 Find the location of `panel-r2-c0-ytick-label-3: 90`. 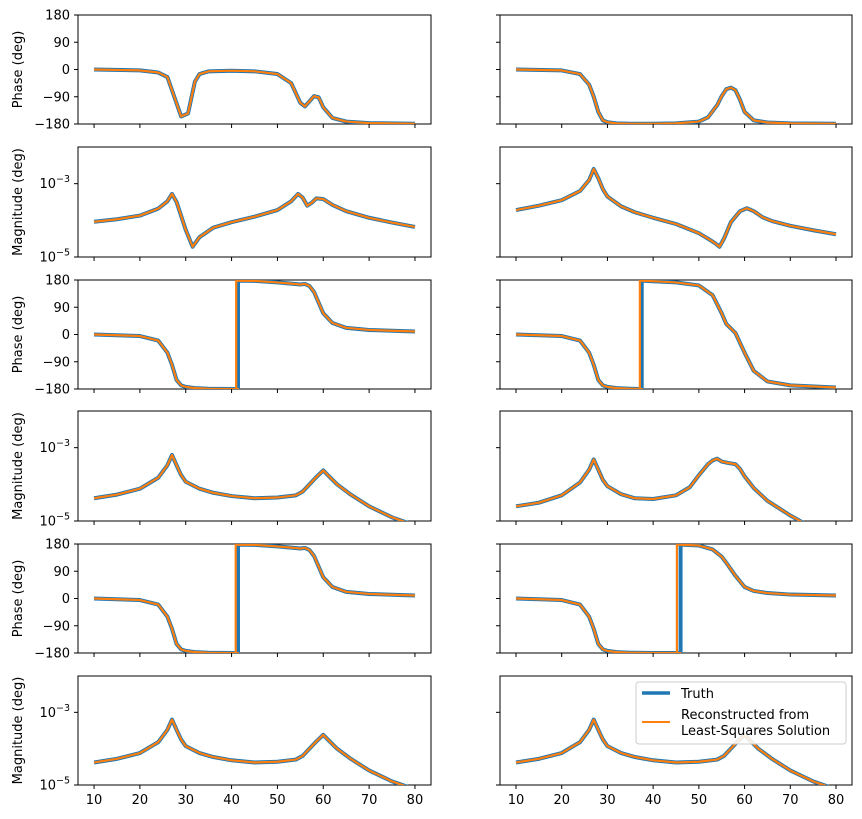

panel-r2-c0-ytick-label-3: 90 is located at coordinates (61, 308).